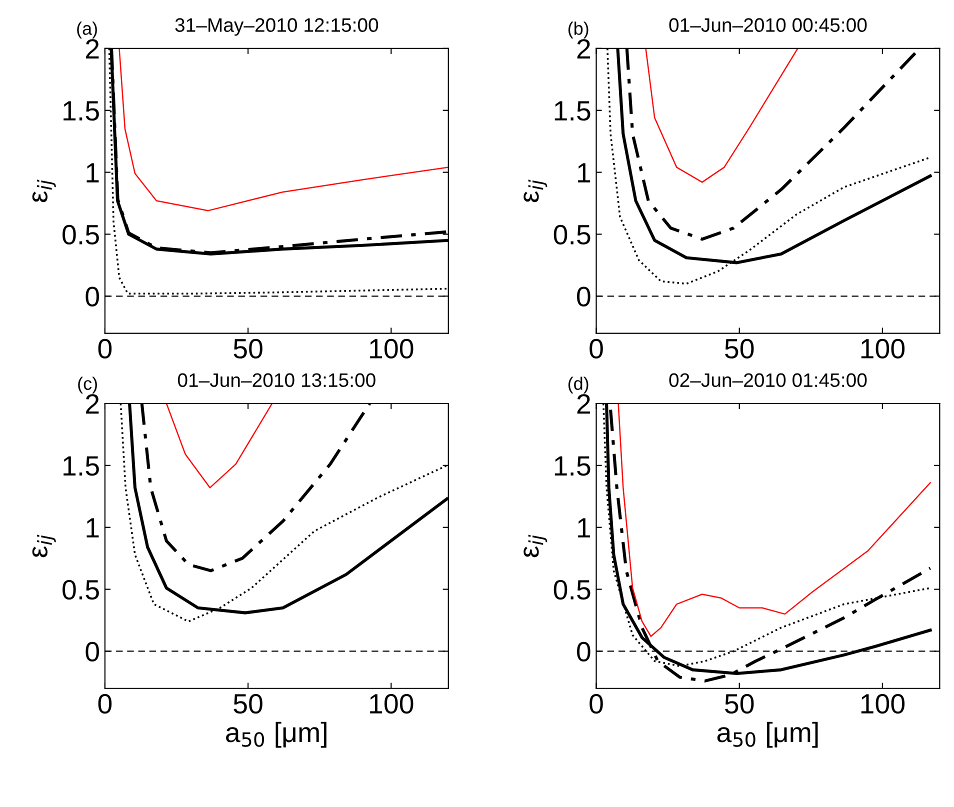  What do you see at coordinates (578, 385) in the screenshot?
I see `text: (d)` at bounding box center [578, 385].